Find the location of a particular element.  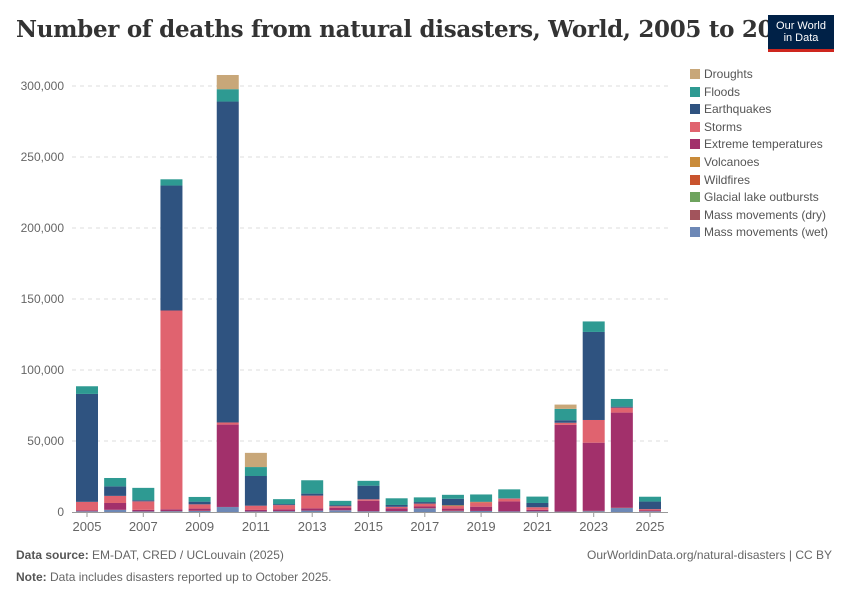

bar-segment-storms-2024 is located at coordinates (621, 410).